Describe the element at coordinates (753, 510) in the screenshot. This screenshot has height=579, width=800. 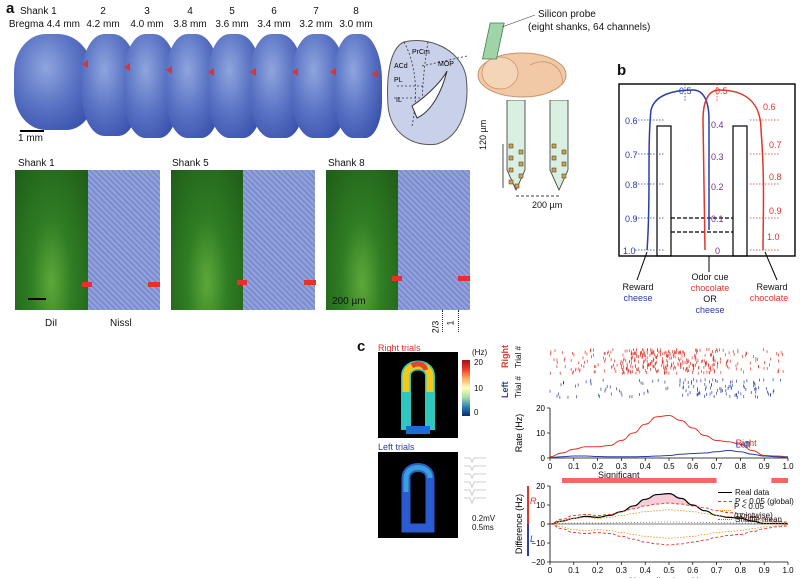
I see `legend-pointwise: P < 0.05 (pointwise)` at that location.